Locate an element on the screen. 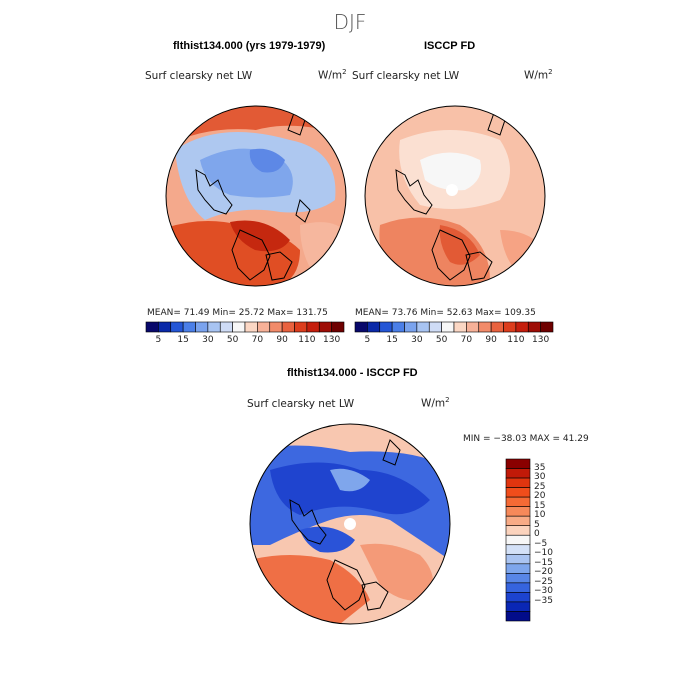 This screenshot has width=700, height=700. colorbar-model is located at coordinates (245, 327).